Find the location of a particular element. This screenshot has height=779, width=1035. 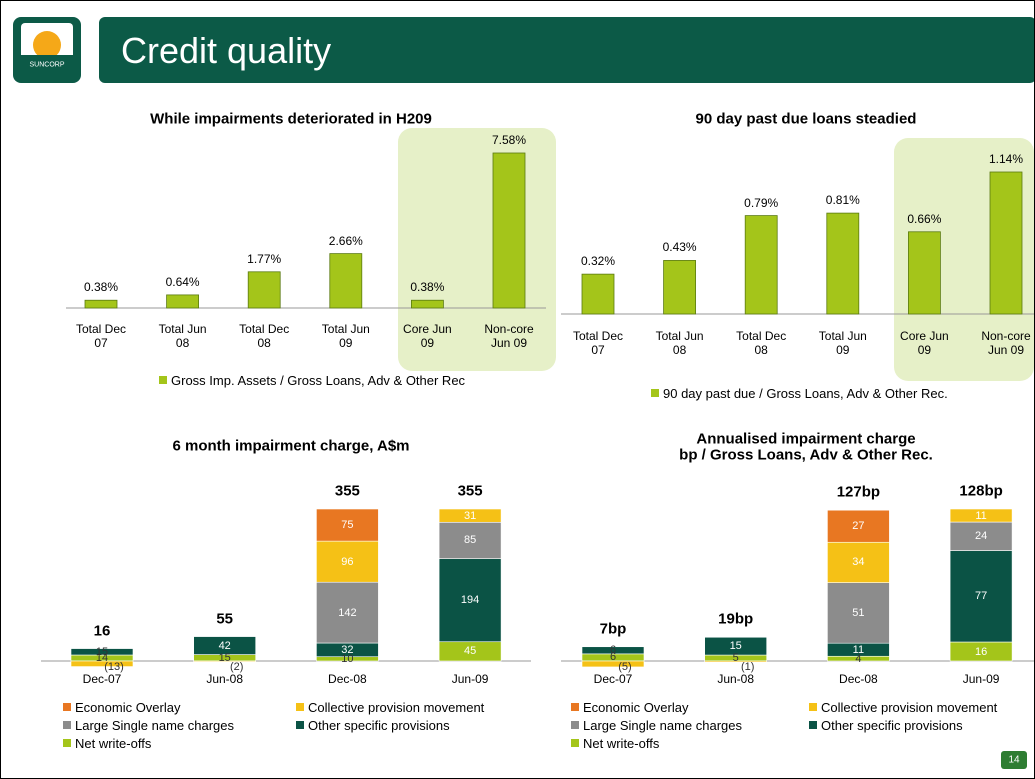

segment-label: 194 is located at coordinates (470, 600).